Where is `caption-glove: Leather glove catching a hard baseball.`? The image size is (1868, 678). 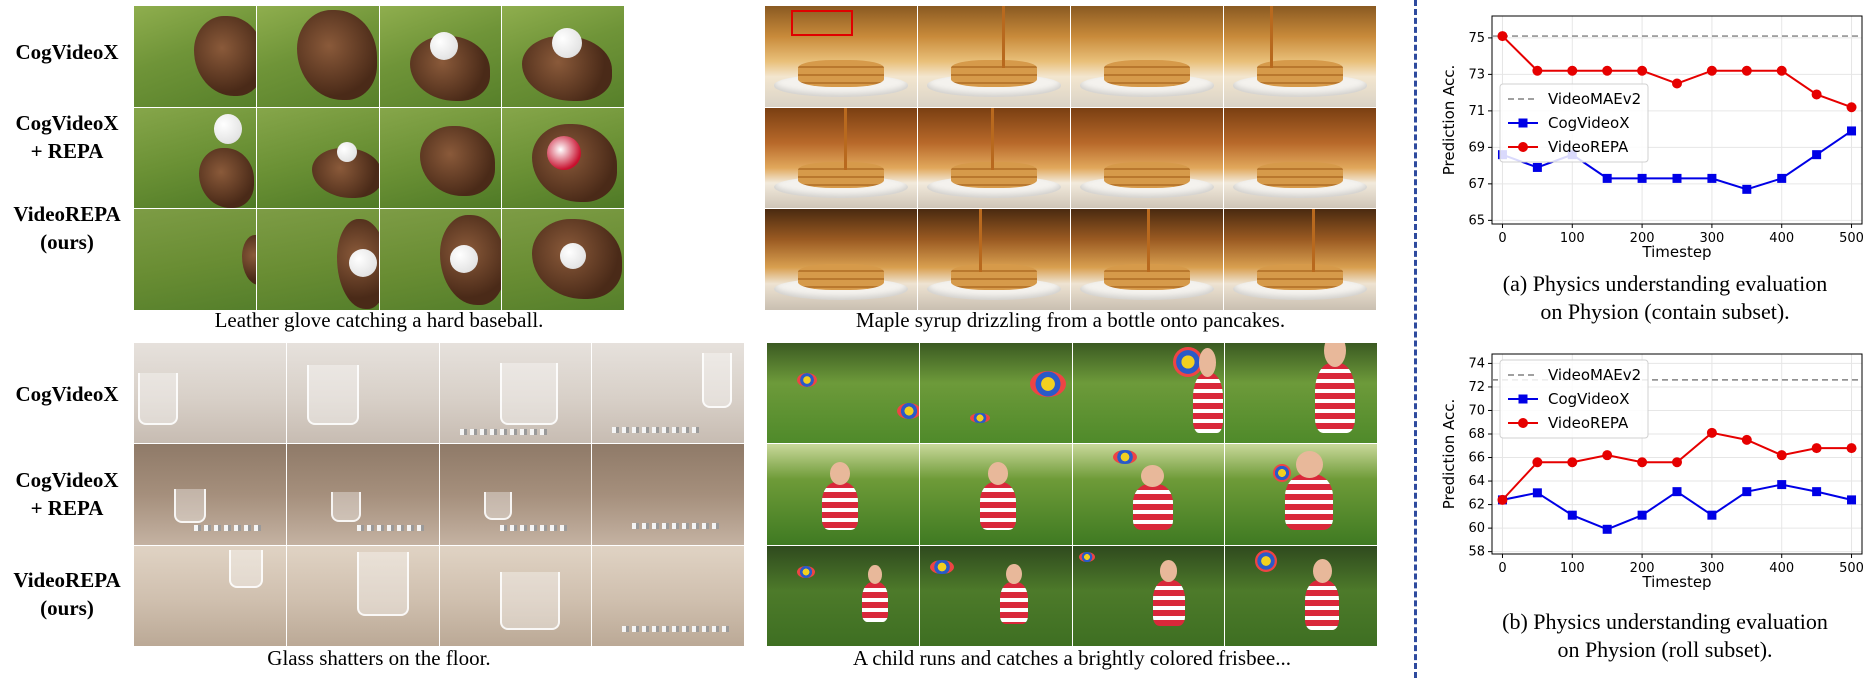 caption-glove: Leather glove catching a hard baseball. is located at coordinates (379, 320).